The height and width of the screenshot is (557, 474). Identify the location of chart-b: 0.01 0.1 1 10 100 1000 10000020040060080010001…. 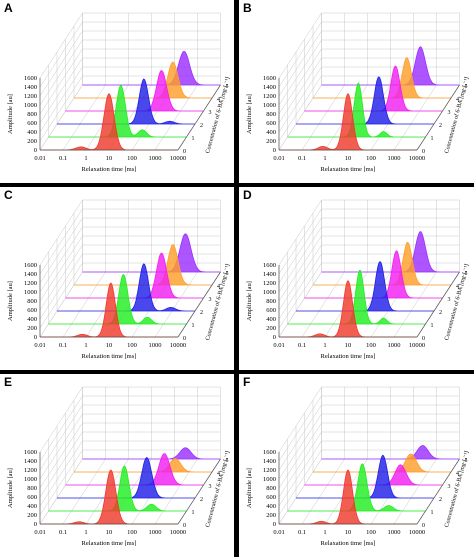
(358, 92).